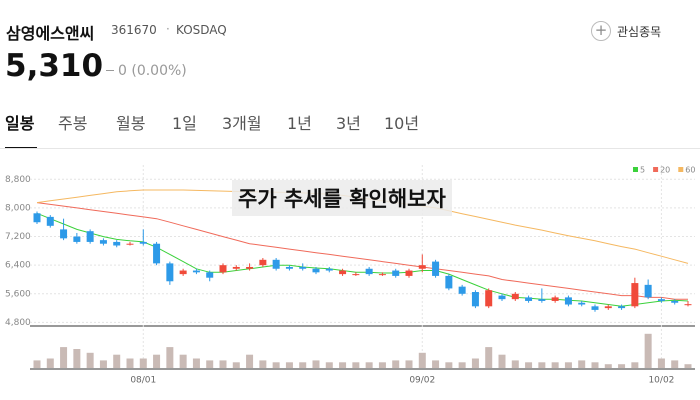 Image resolution: width=700 pixels, height=400 pixels. What do you see at coordinates (184, 123) in the screenshot?
I see `tab: 1일` at bounding box center [184, 123].